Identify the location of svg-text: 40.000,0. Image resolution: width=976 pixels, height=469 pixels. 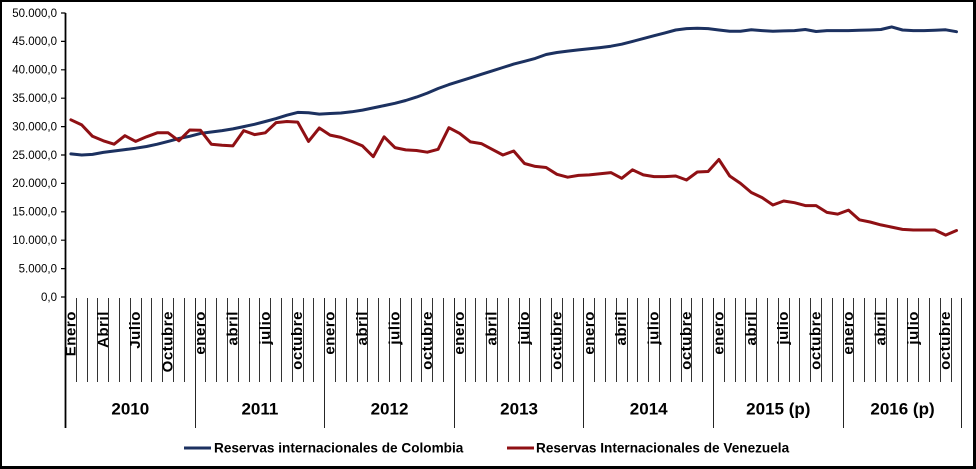
(34, 71).